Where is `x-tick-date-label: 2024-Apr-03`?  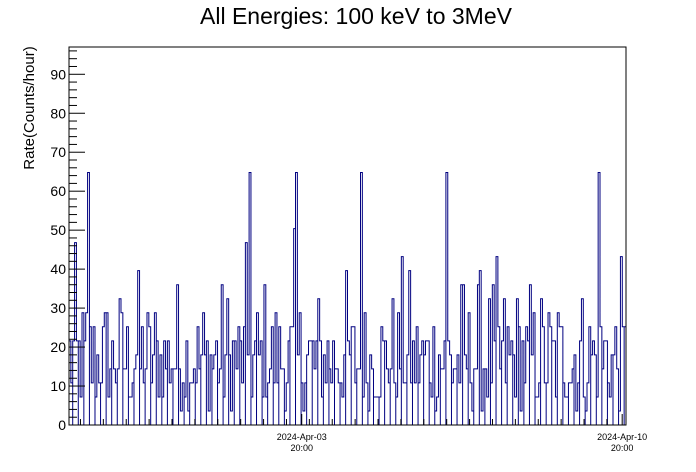
x-tick-date-label: 2024-Apr-03 is located at coordinates (302, 437).